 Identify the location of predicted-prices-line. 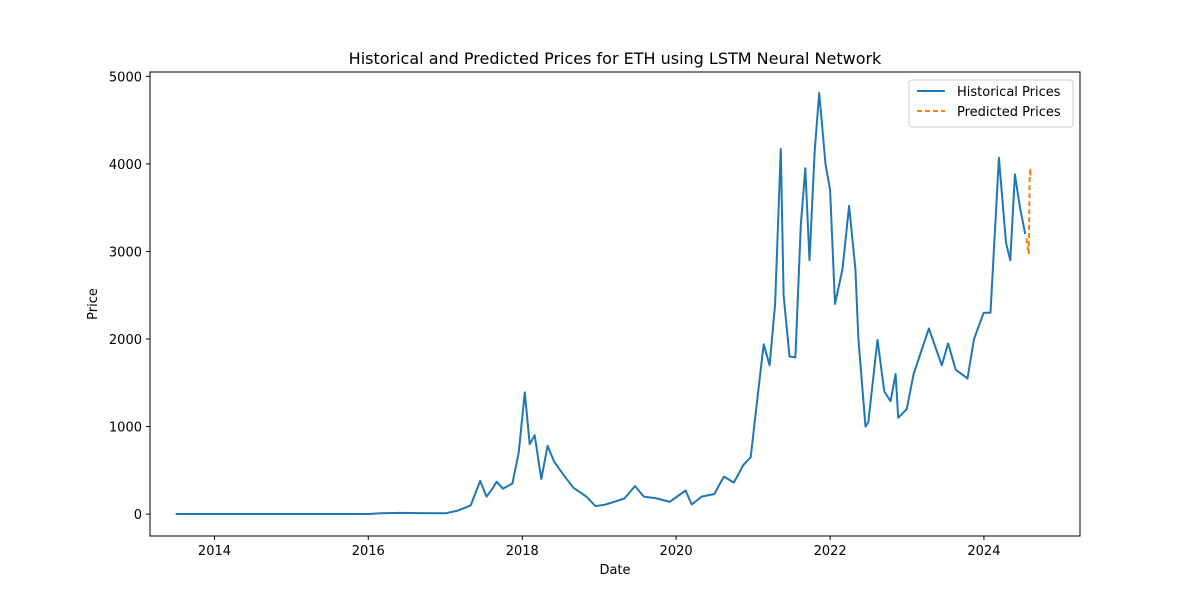
(1028, 211).